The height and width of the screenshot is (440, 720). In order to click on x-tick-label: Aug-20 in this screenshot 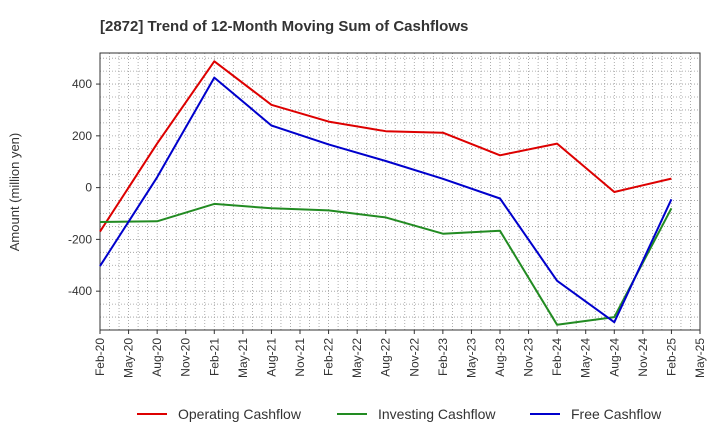, I will do `click(157, 357)`.